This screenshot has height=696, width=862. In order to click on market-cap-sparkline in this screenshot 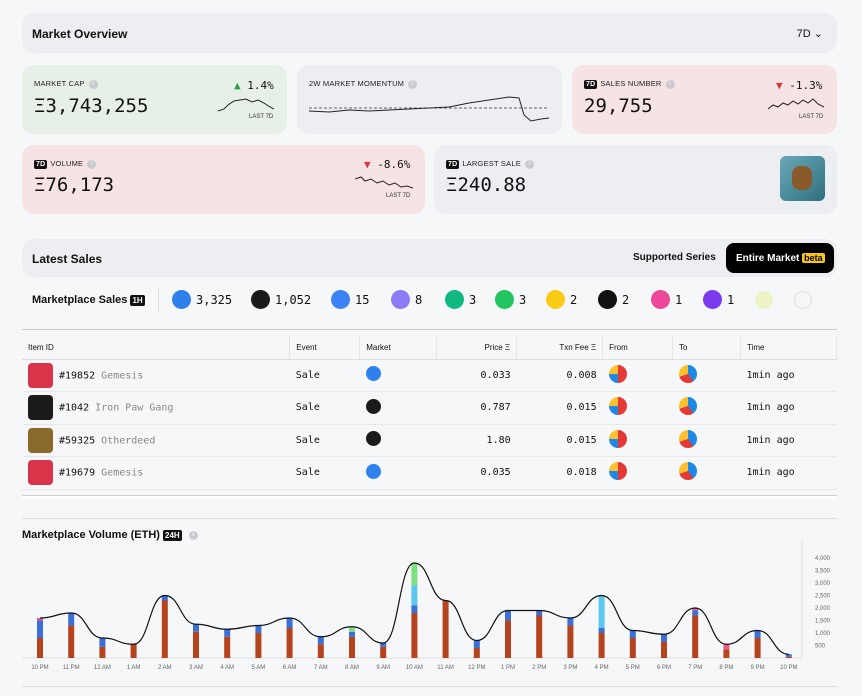, I will do `click(246, 105)`.